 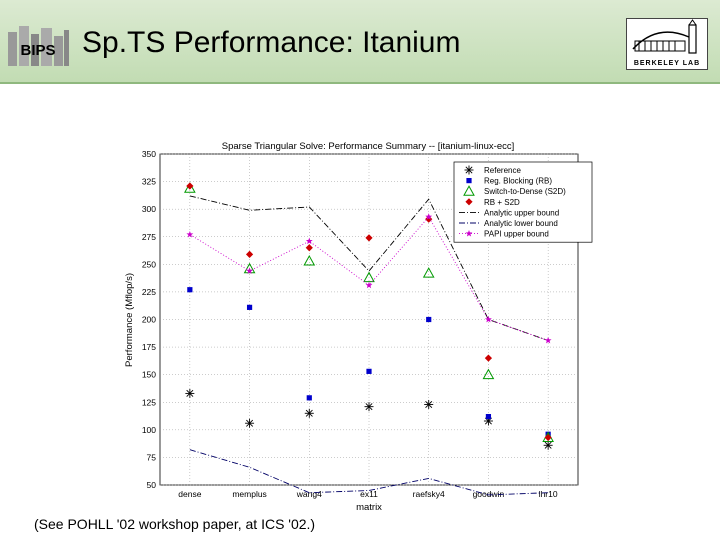 What do you see at coordinates (516, 234) in the screenshot?
I see `legend-label: PAPI upper bound` at bounding box center [516, 234].